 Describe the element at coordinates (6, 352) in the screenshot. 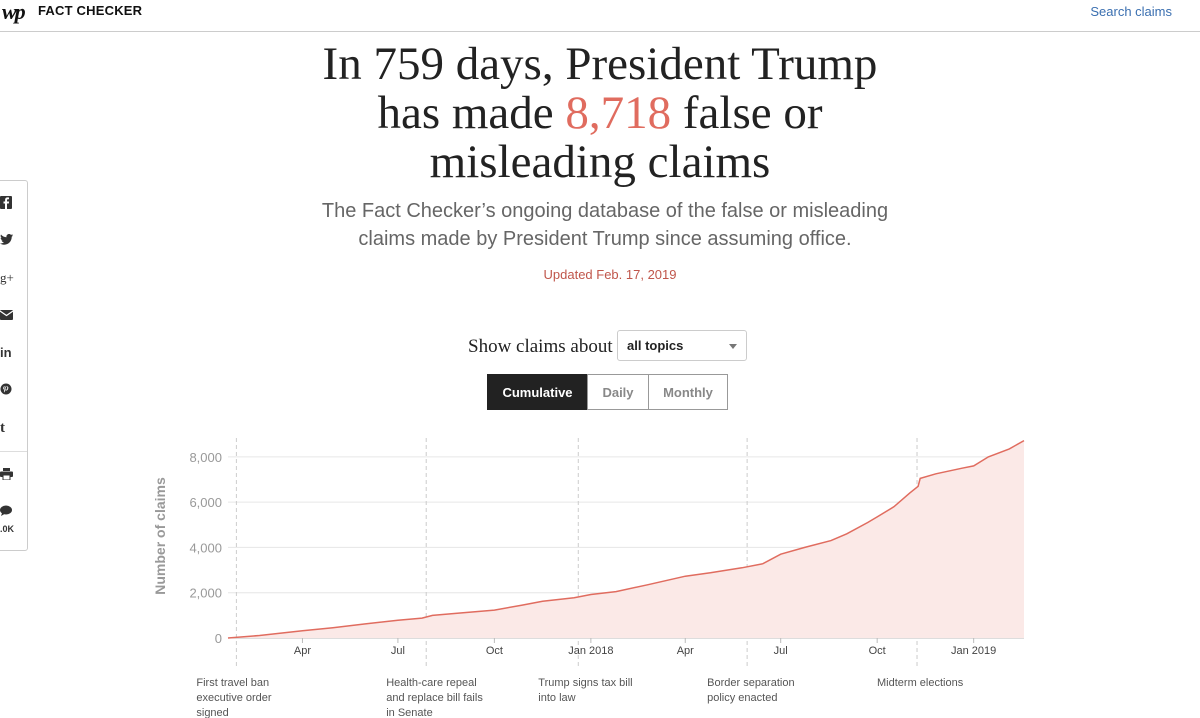

I see `linkedin-icon: in` at that location.